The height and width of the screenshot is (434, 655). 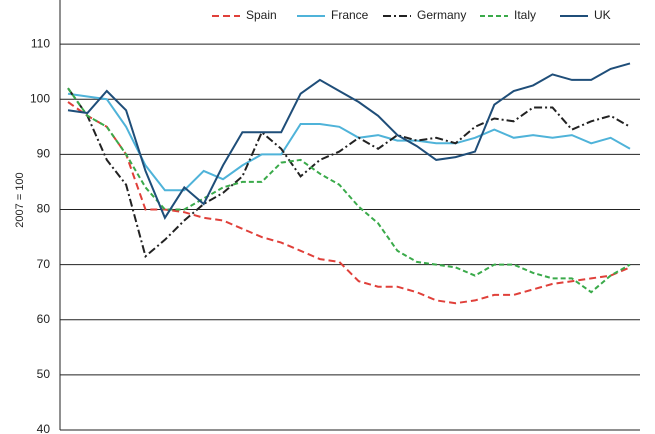 What do you see at coordinates (44, 319) in the screenshot?
I see `y-tick-label: 60` at bounding box center [44, 319].